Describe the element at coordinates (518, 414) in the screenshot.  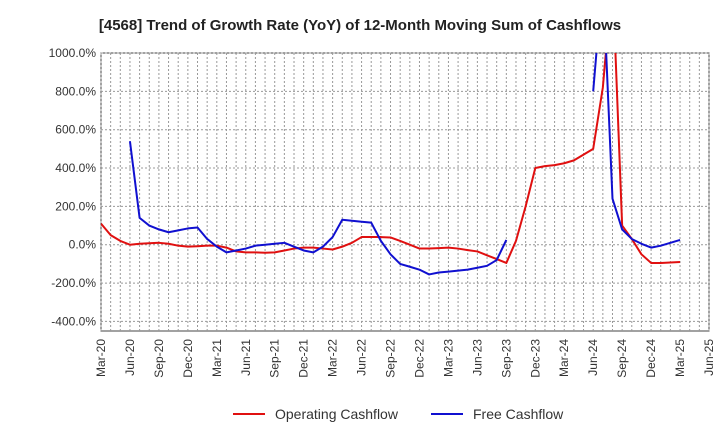
I see `legend-label-1: Free Cashflow` at that location.